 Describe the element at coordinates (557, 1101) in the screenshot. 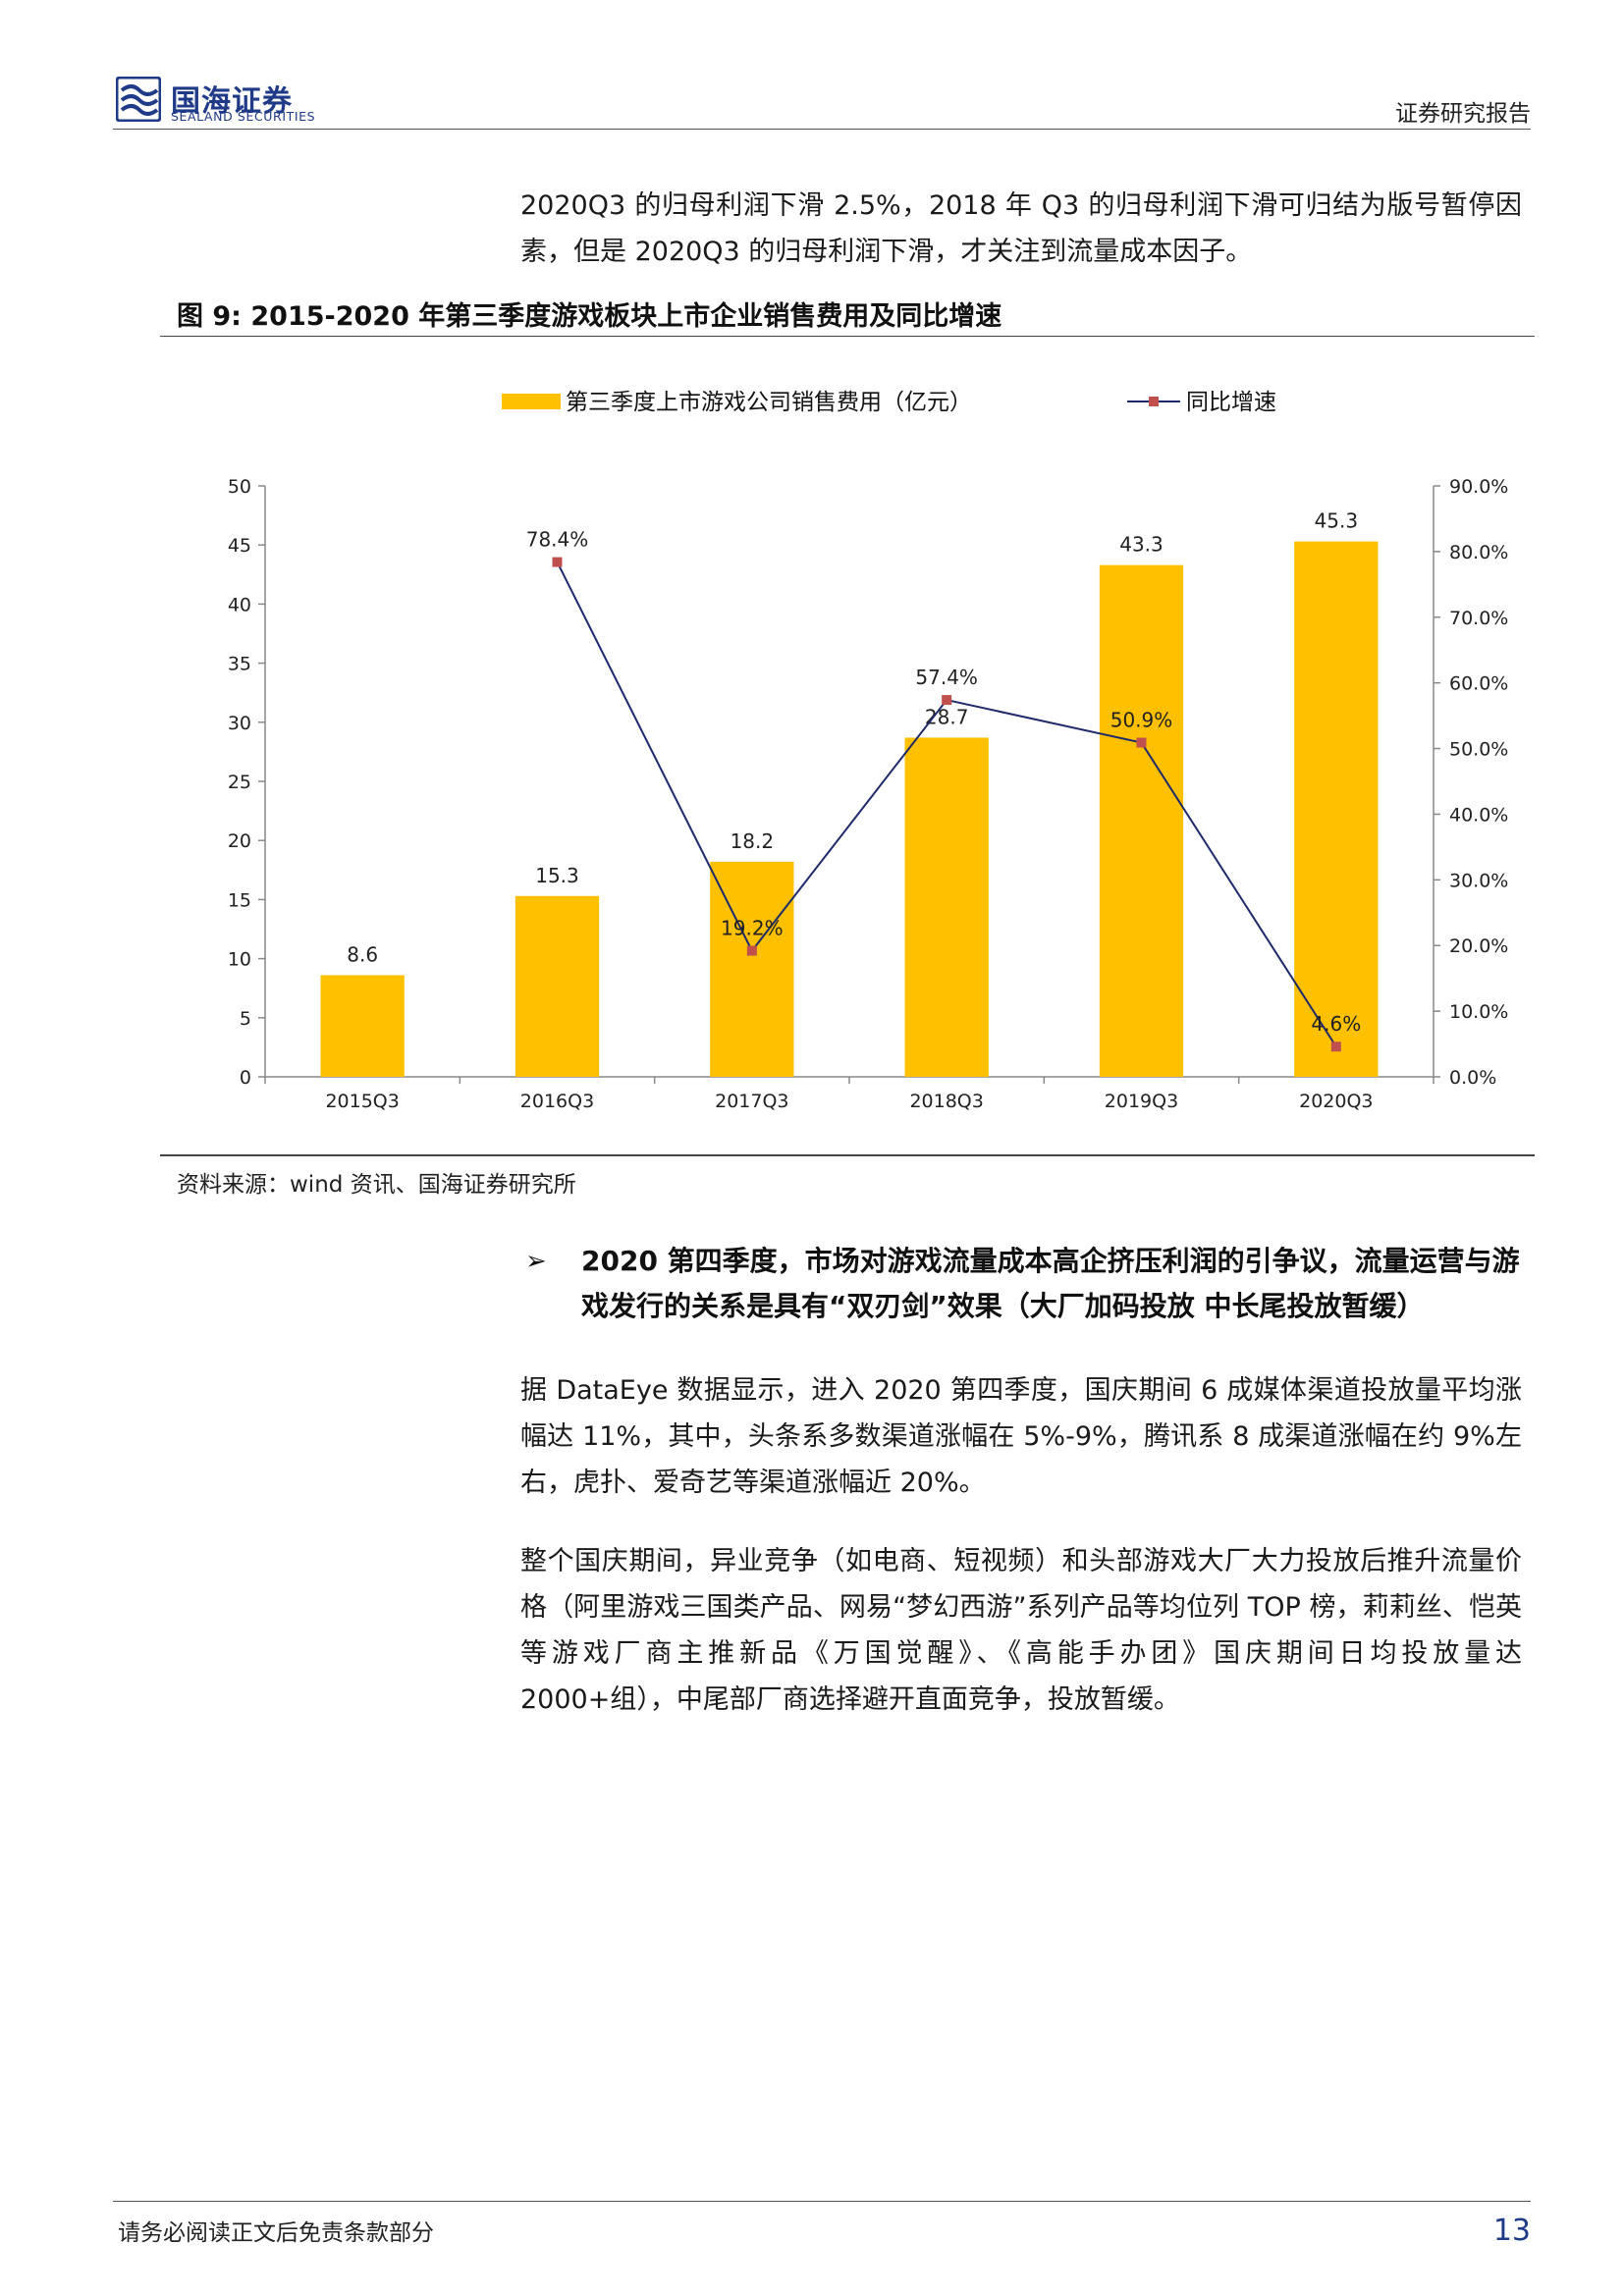

I see `x-axis-tick-label: 2016Q3` at that location.